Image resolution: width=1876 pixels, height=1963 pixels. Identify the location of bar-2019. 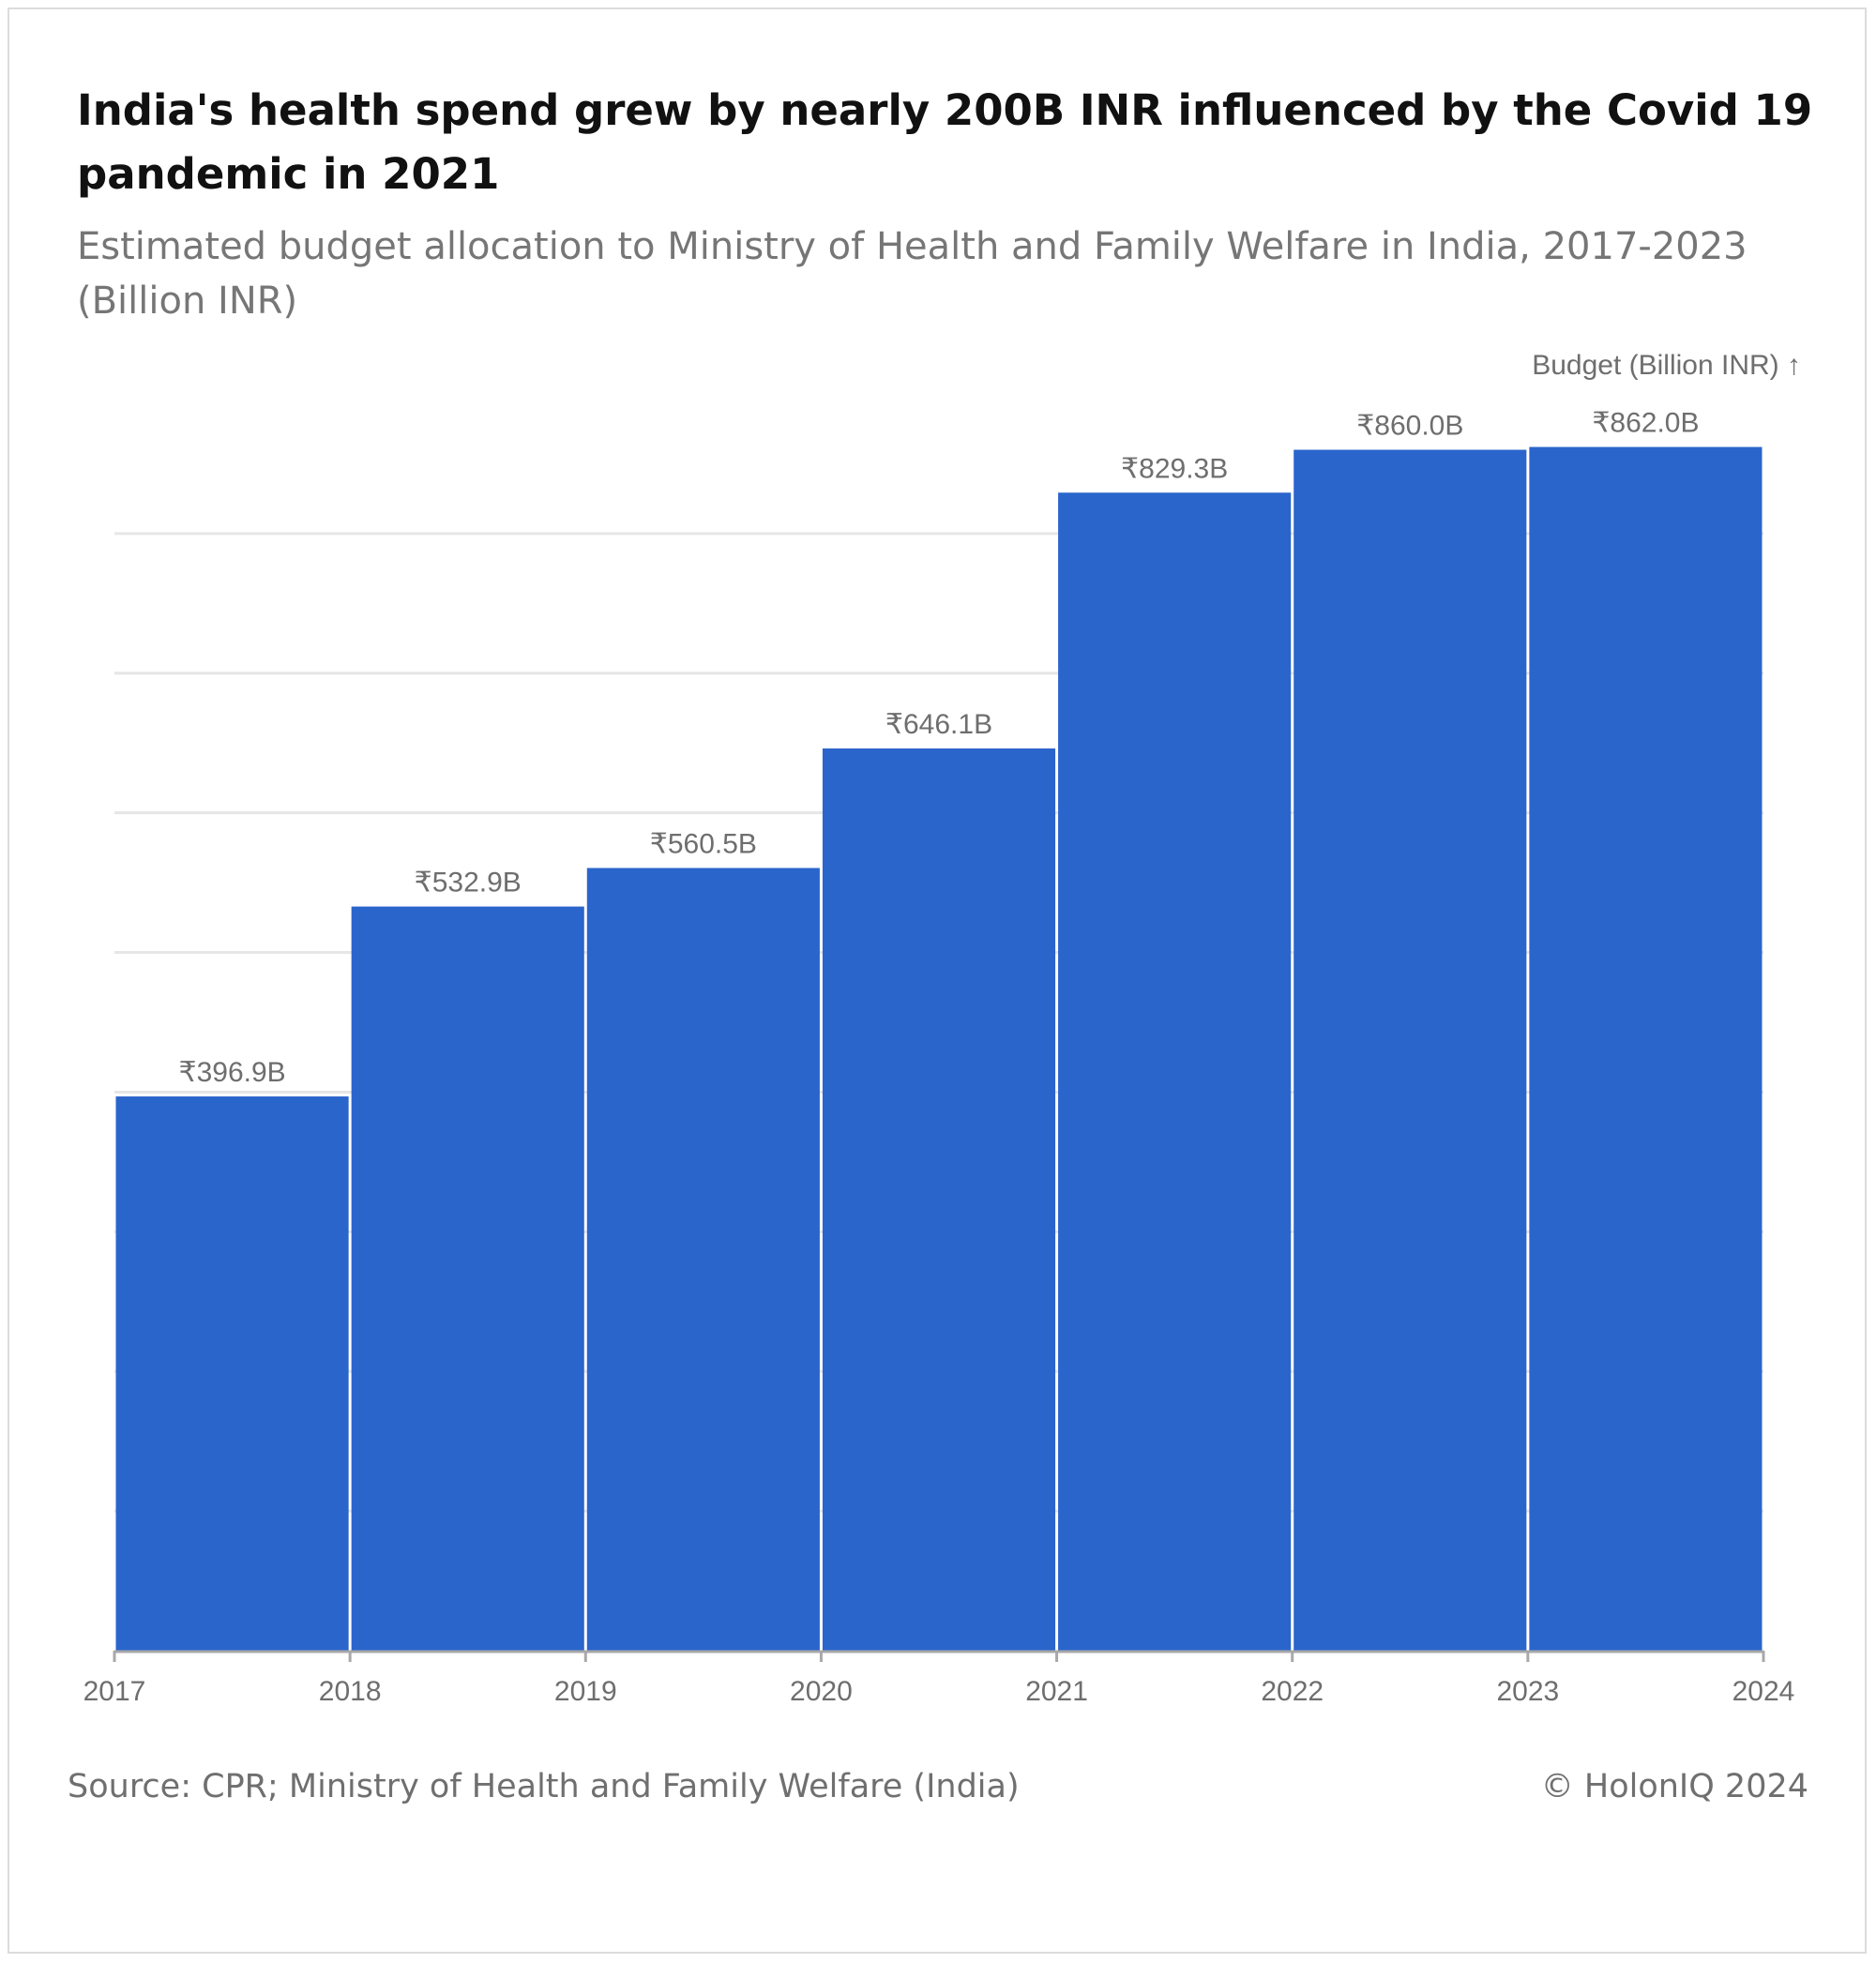
(703, 1259).